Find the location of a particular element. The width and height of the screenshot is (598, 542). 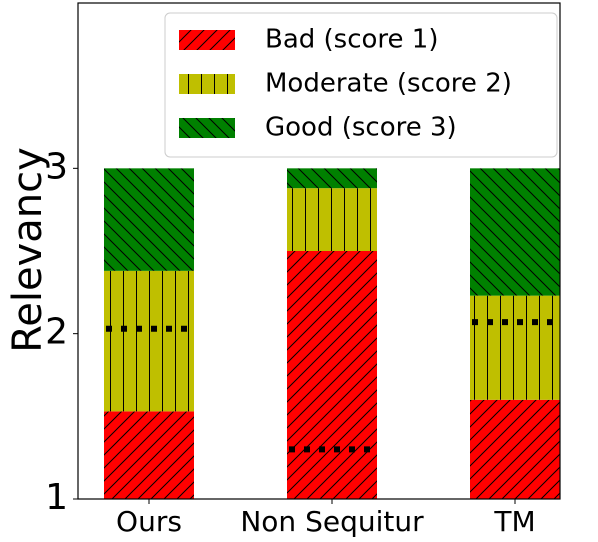

legend-label: Moderate (score 2) is located at coordinates (388, 84).